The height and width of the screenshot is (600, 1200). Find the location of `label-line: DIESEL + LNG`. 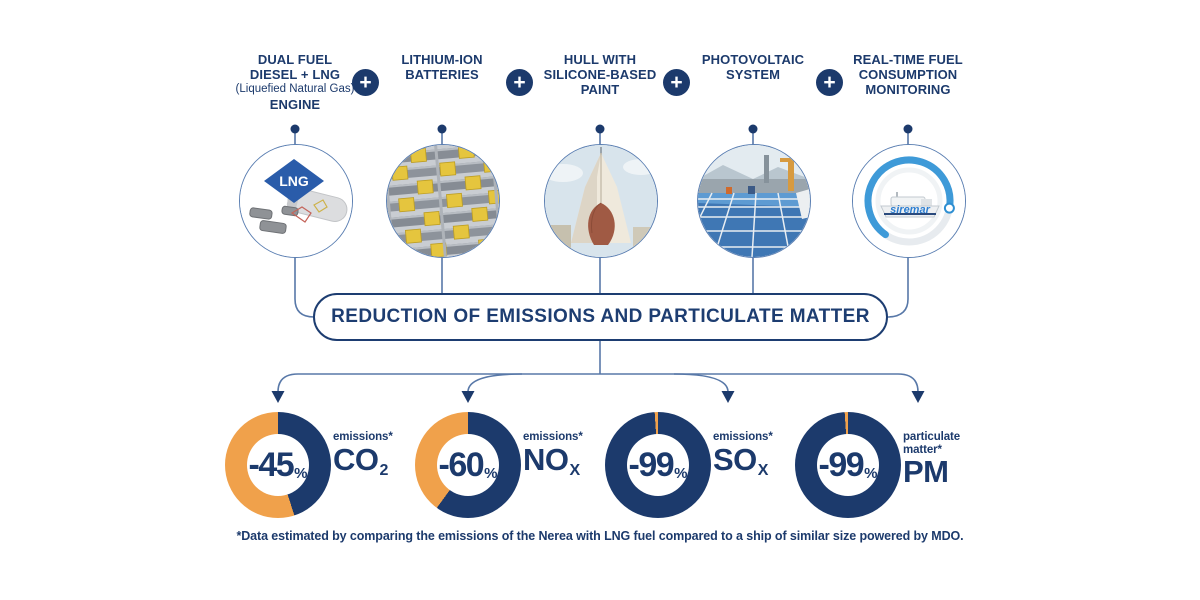

label-line: DIESEL + LNG is located at coordinates (295, 74).